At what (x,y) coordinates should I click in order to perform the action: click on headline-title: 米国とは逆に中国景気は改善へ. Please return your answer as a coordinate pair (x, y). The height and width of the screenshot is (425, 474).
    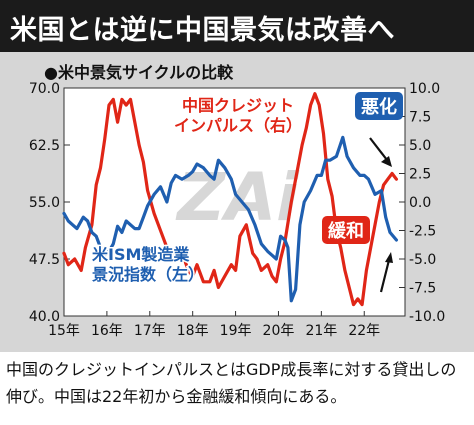
    Looking at the image, I should click on (202, 30).